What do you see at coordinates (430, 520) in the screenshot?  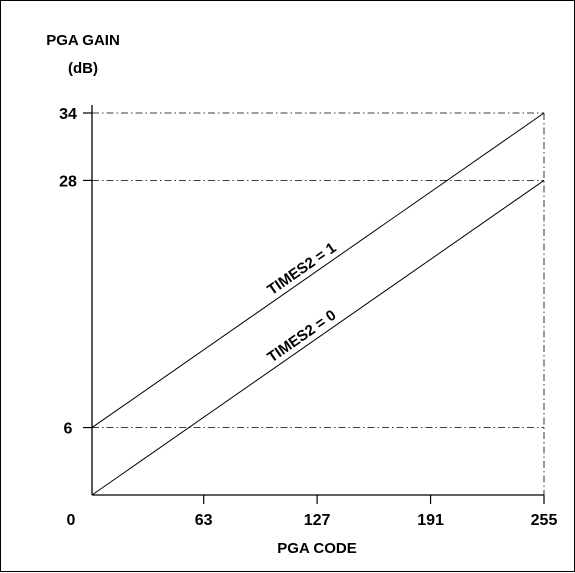 I see `x-tick-label-191: 191` at bounding box center [430, 520].